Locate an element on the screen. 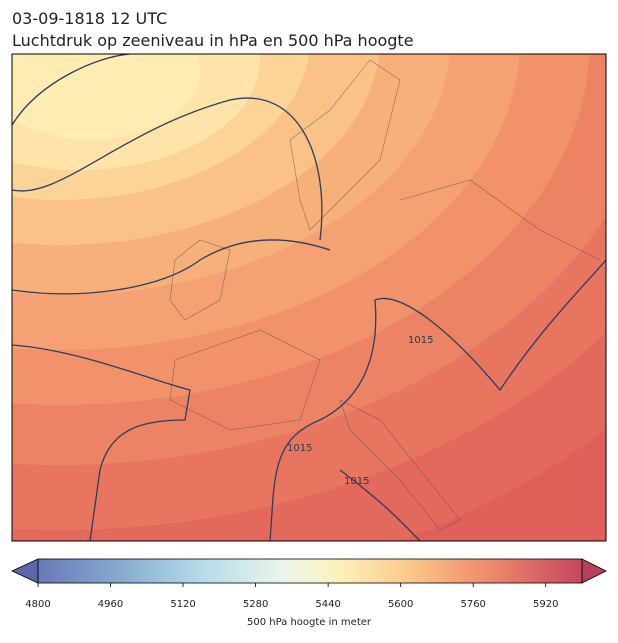 This screenshot has height=643, width=618. colorbar-bar is located at coordinates (310, 571).